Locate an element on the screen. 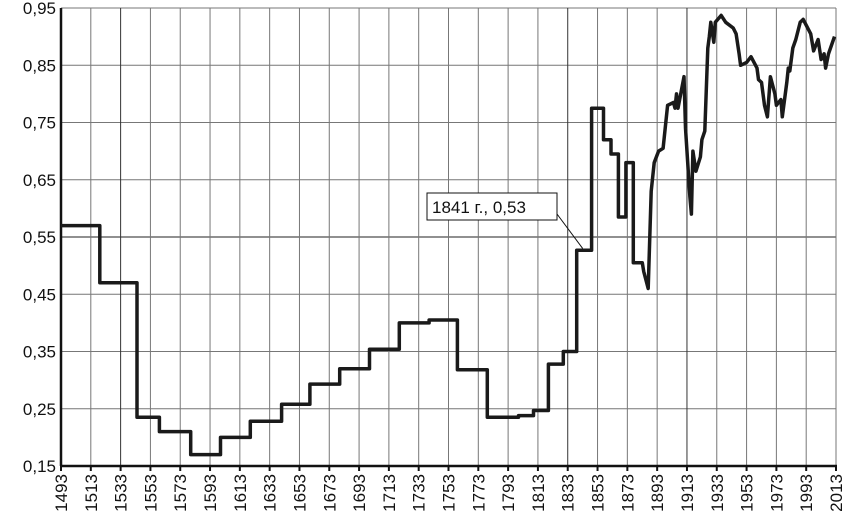 Image resolution: width=842 pixels, height=520 pixels. x-tick-label: 1733 is located at coordinates (419, 493).